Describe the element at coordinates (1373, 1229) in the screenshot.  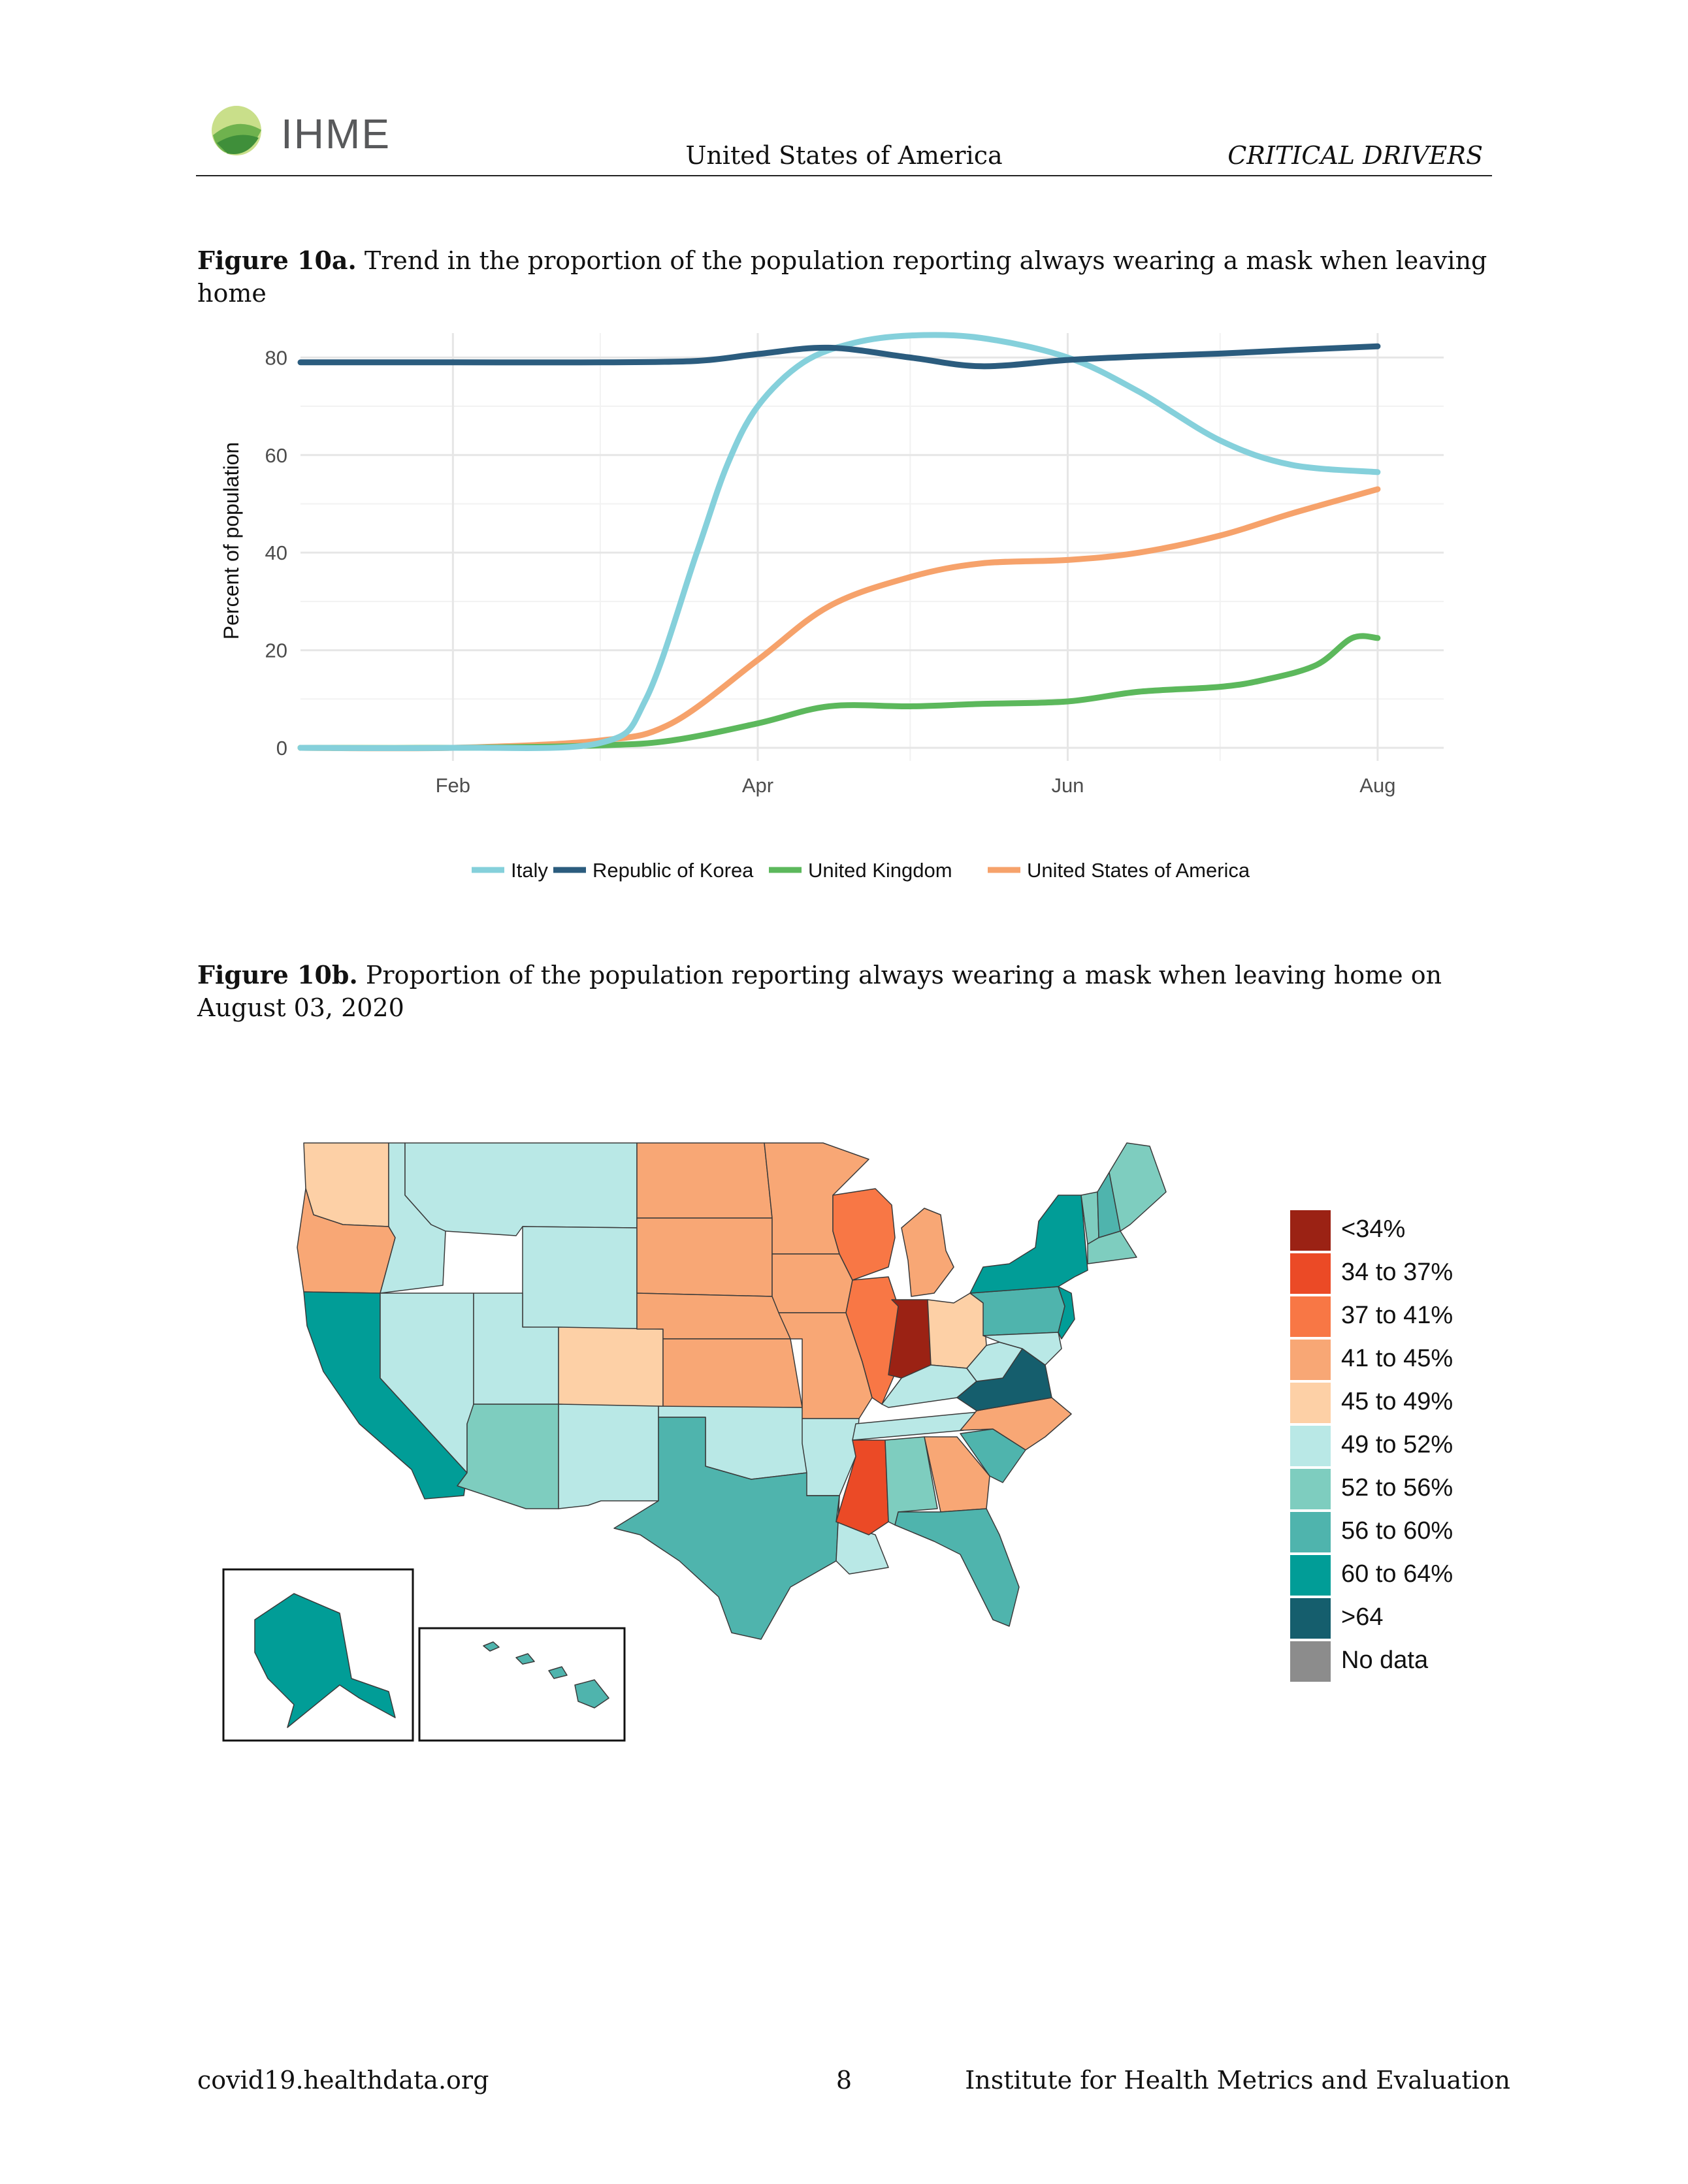
I see `legend-label: <34%` at that location.